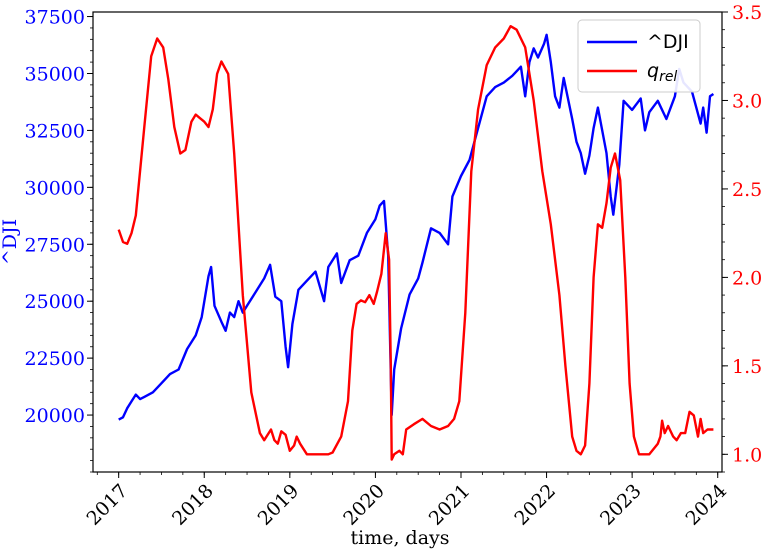  Describe the element at coordinates (10, 242) in the screenshot. I see `left-axis-label: ^DJI` at that location.